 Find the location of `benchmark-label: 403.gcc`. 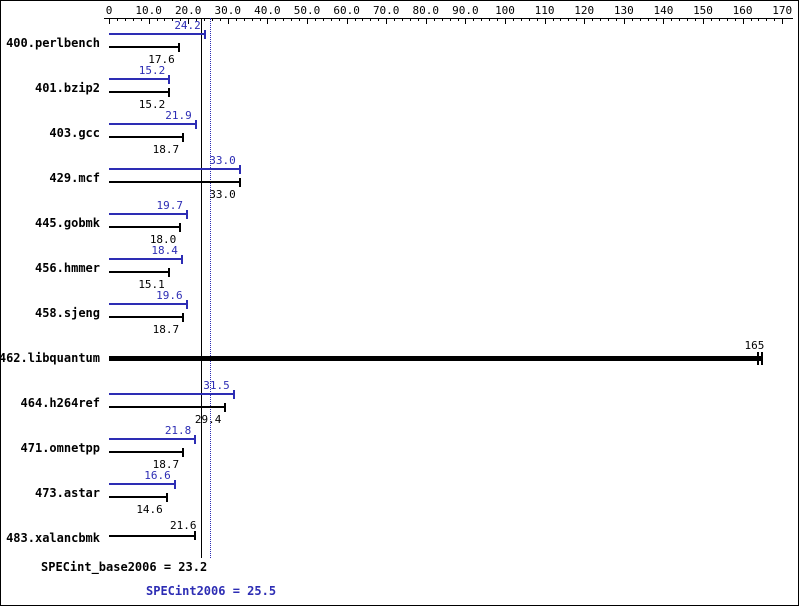

benchmark-label: 403.gcc is located at coordinates (74, 133).